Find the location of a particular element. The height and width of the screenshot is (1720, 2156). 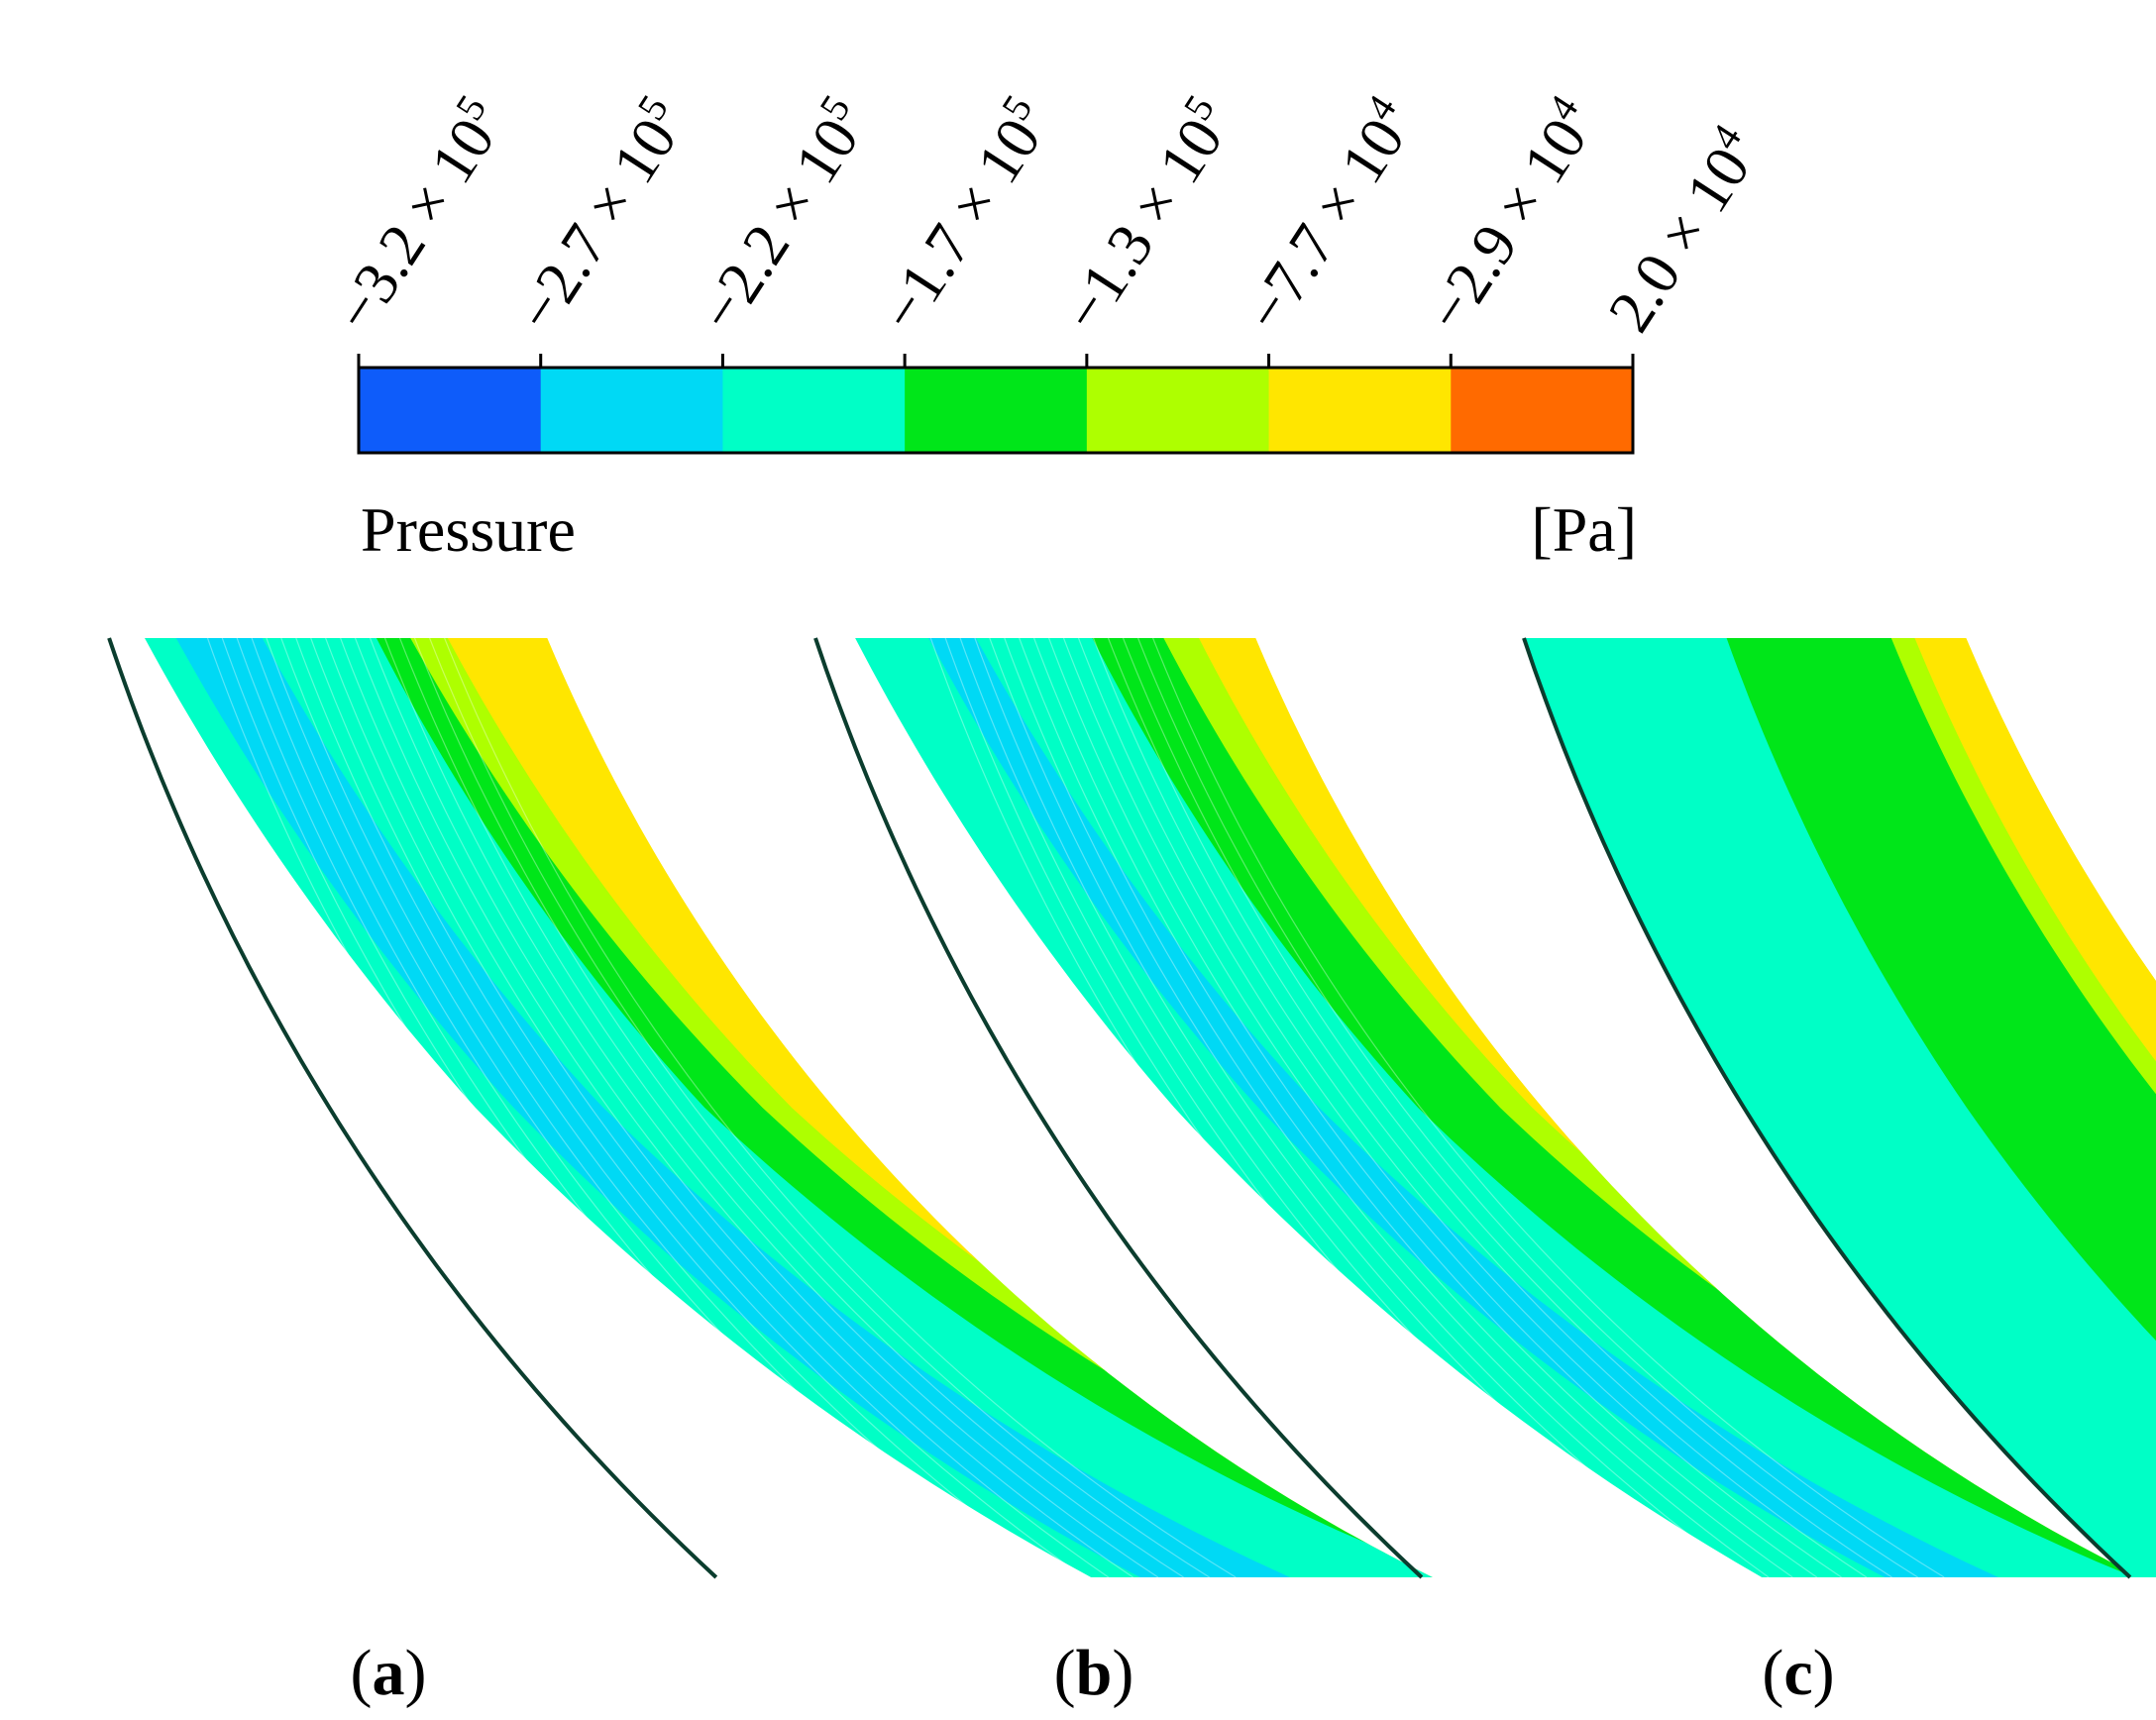

legend-tick-label: −3.2 × 105 is located at coordinates (418, 215).